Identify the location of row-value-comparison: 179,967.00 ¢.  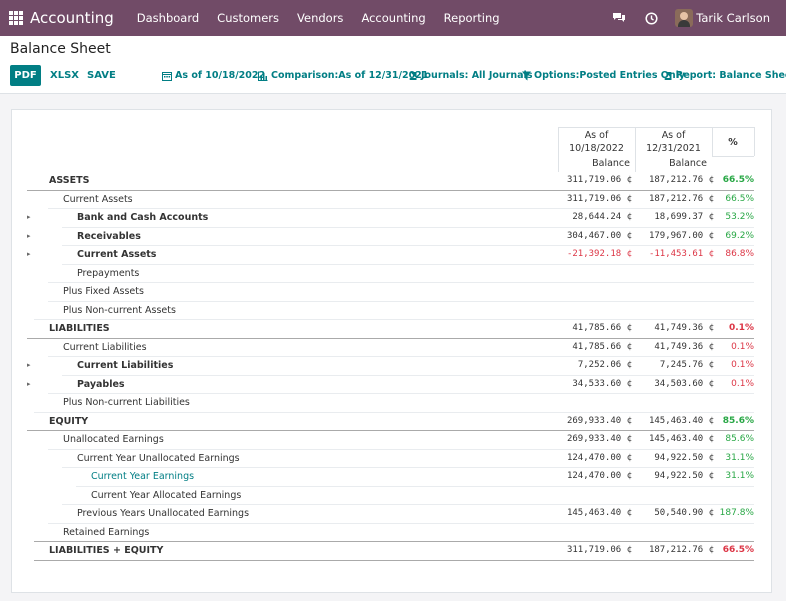
(681, 236).